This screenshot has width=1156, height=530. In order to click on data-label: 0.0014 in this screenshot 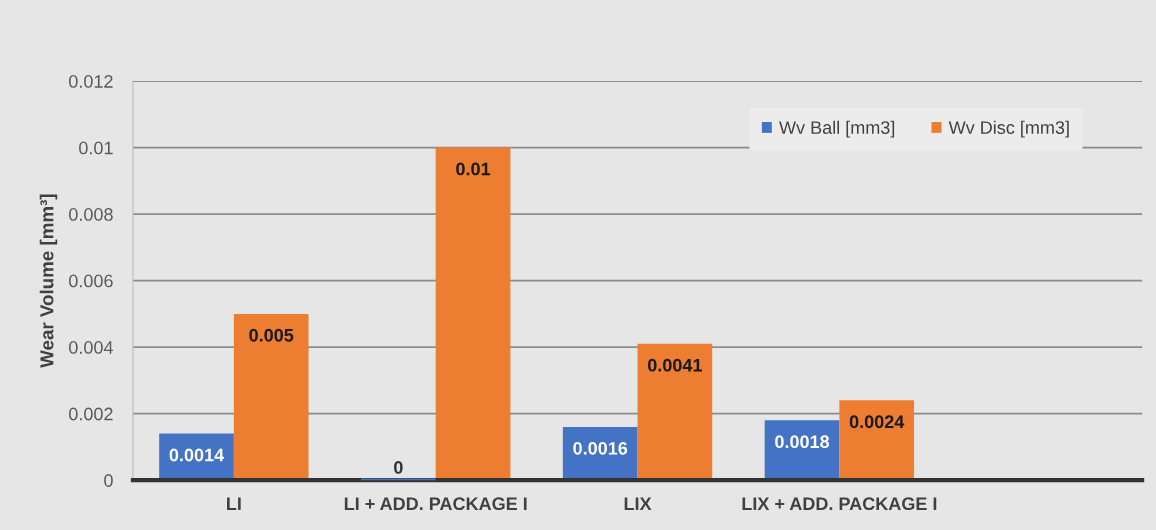, I will do `click(197, 455)`.